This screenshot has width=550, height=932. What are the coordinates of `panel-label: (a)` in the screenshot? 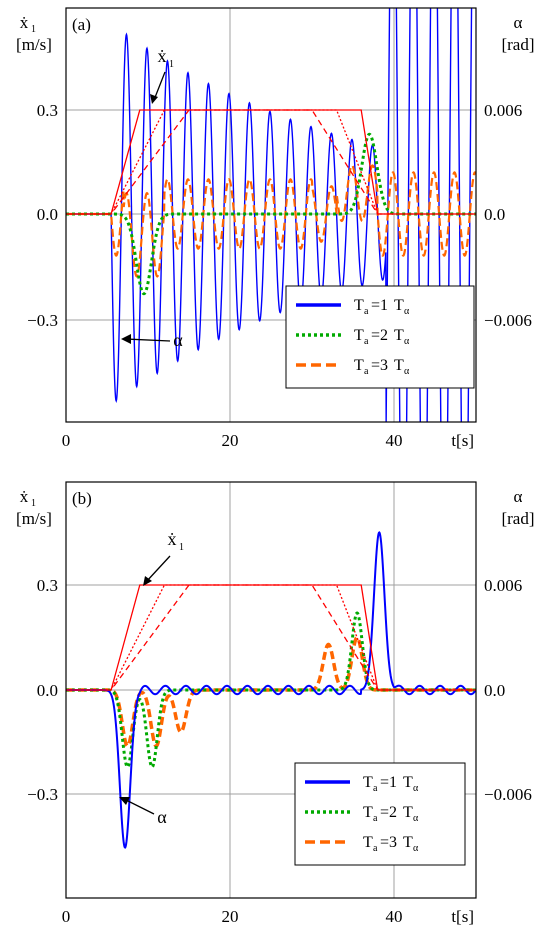 It's located at (81, 24).